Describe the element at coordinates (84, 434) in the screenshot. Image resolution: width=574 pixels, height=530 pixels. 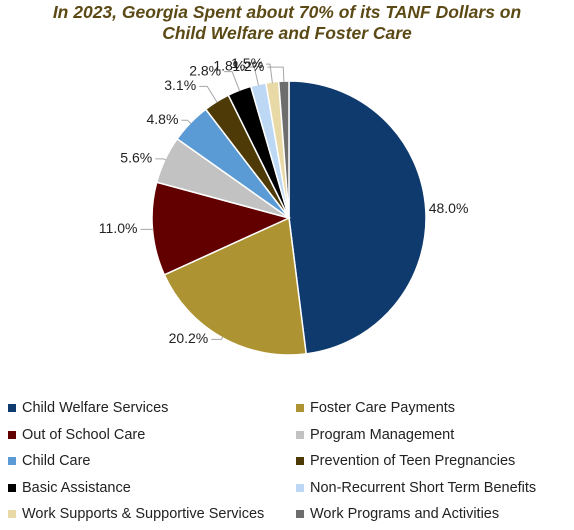
I see `legend-label: Out of School Care` at that location.